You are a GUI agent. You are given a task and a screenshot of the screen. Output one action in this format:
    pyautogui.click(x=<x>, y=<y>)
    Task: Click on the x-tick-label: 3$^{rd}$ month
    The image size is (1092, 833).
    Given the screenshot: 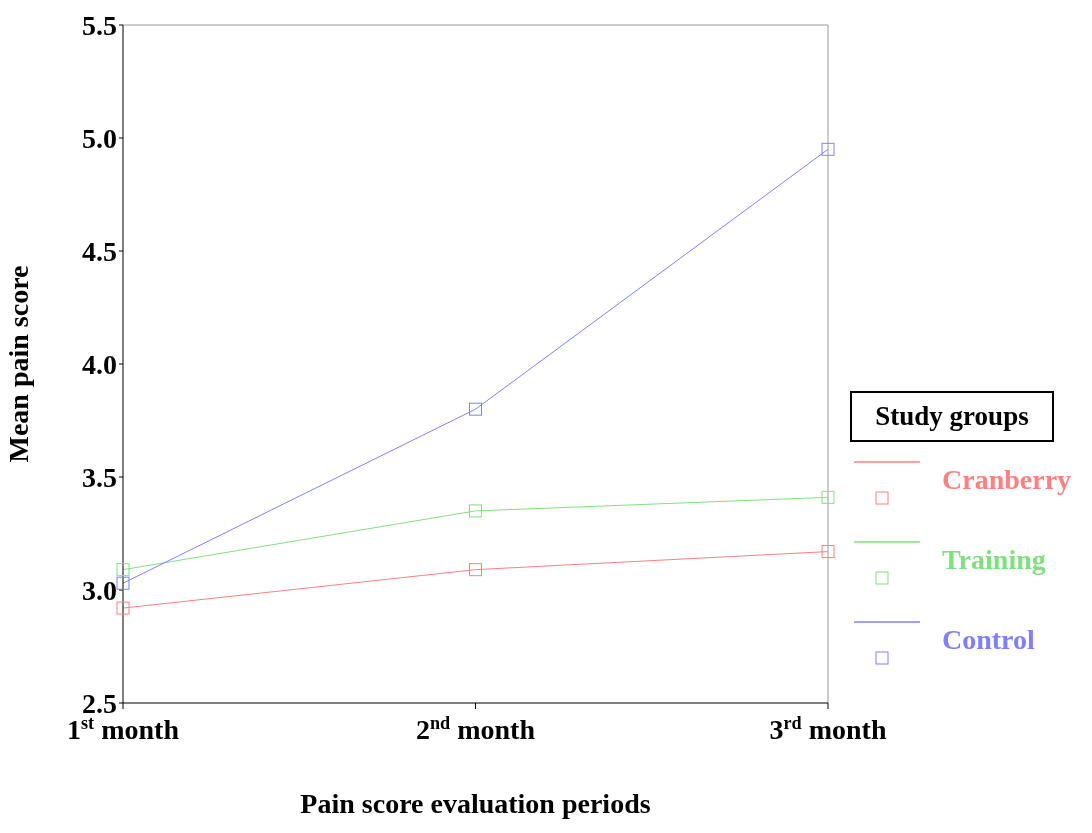 What is the action you would take?
    pyautogui.click(x=828, y=729)
    